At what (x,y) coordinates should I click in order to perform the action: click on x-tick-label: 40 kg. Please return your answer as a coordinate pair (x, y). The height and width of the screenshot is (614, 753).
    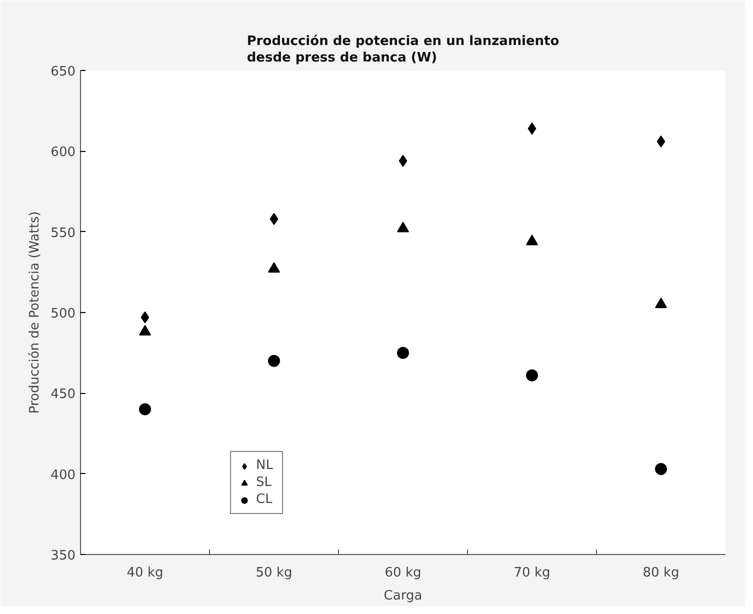
    Looking at the image, I should click on (145, 573).